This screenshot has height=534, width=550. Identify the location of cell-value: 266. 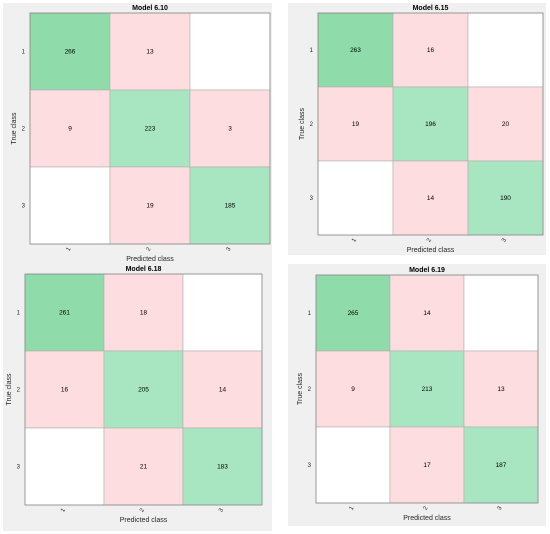
(70, 52).